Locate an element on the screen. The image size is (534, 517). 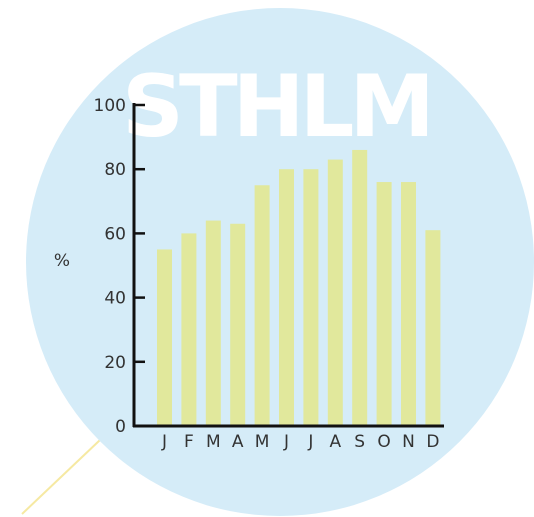
x-category-label-11: N is located at coordinates (408, 442).